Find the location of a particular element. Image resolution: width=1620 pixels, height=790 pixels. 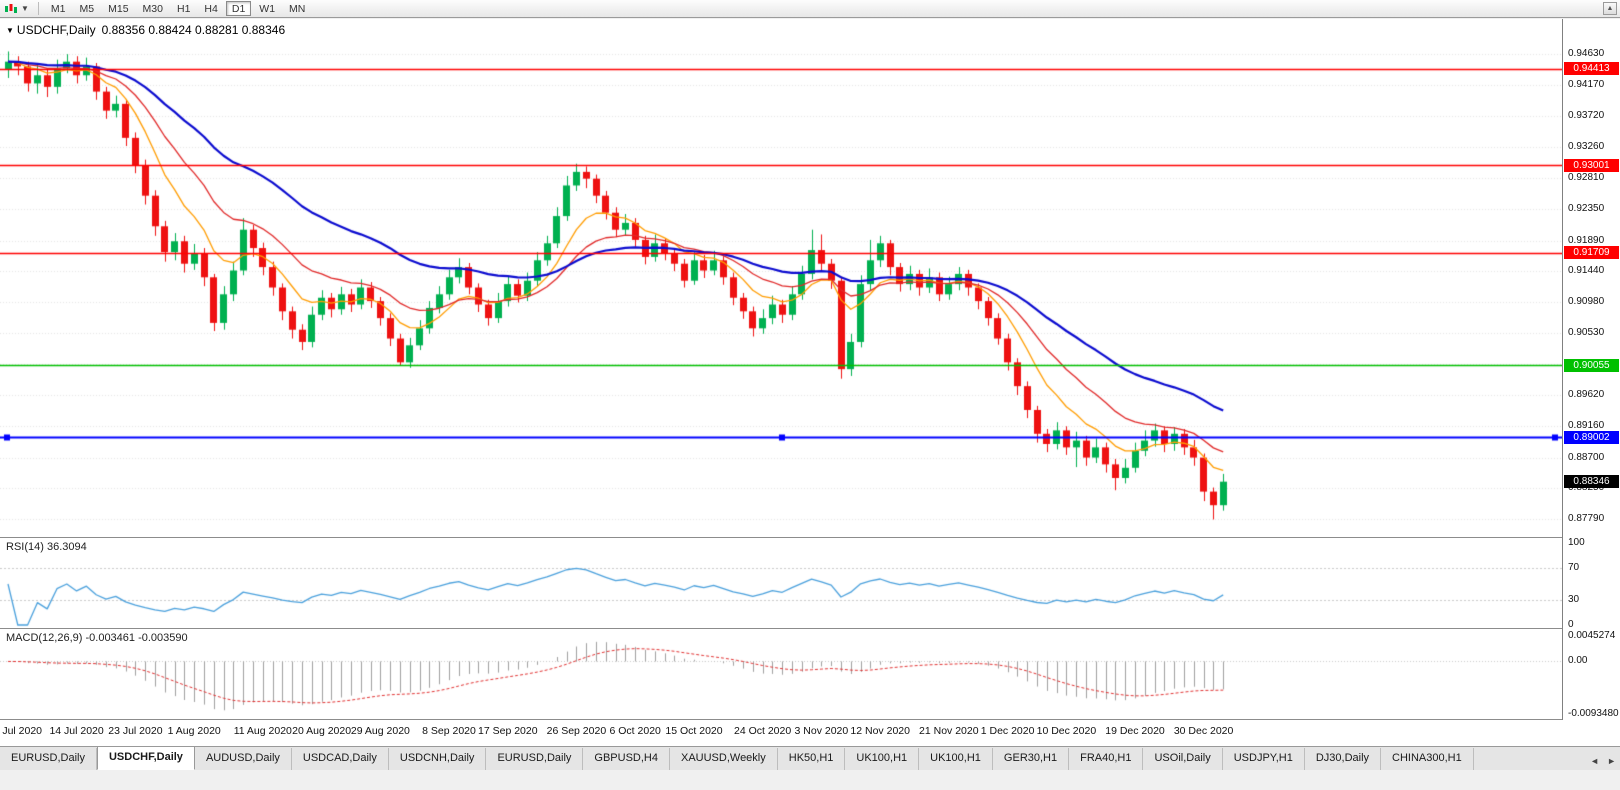

date-label: 8 Sep 2020 is located at coordinates (449, 731).